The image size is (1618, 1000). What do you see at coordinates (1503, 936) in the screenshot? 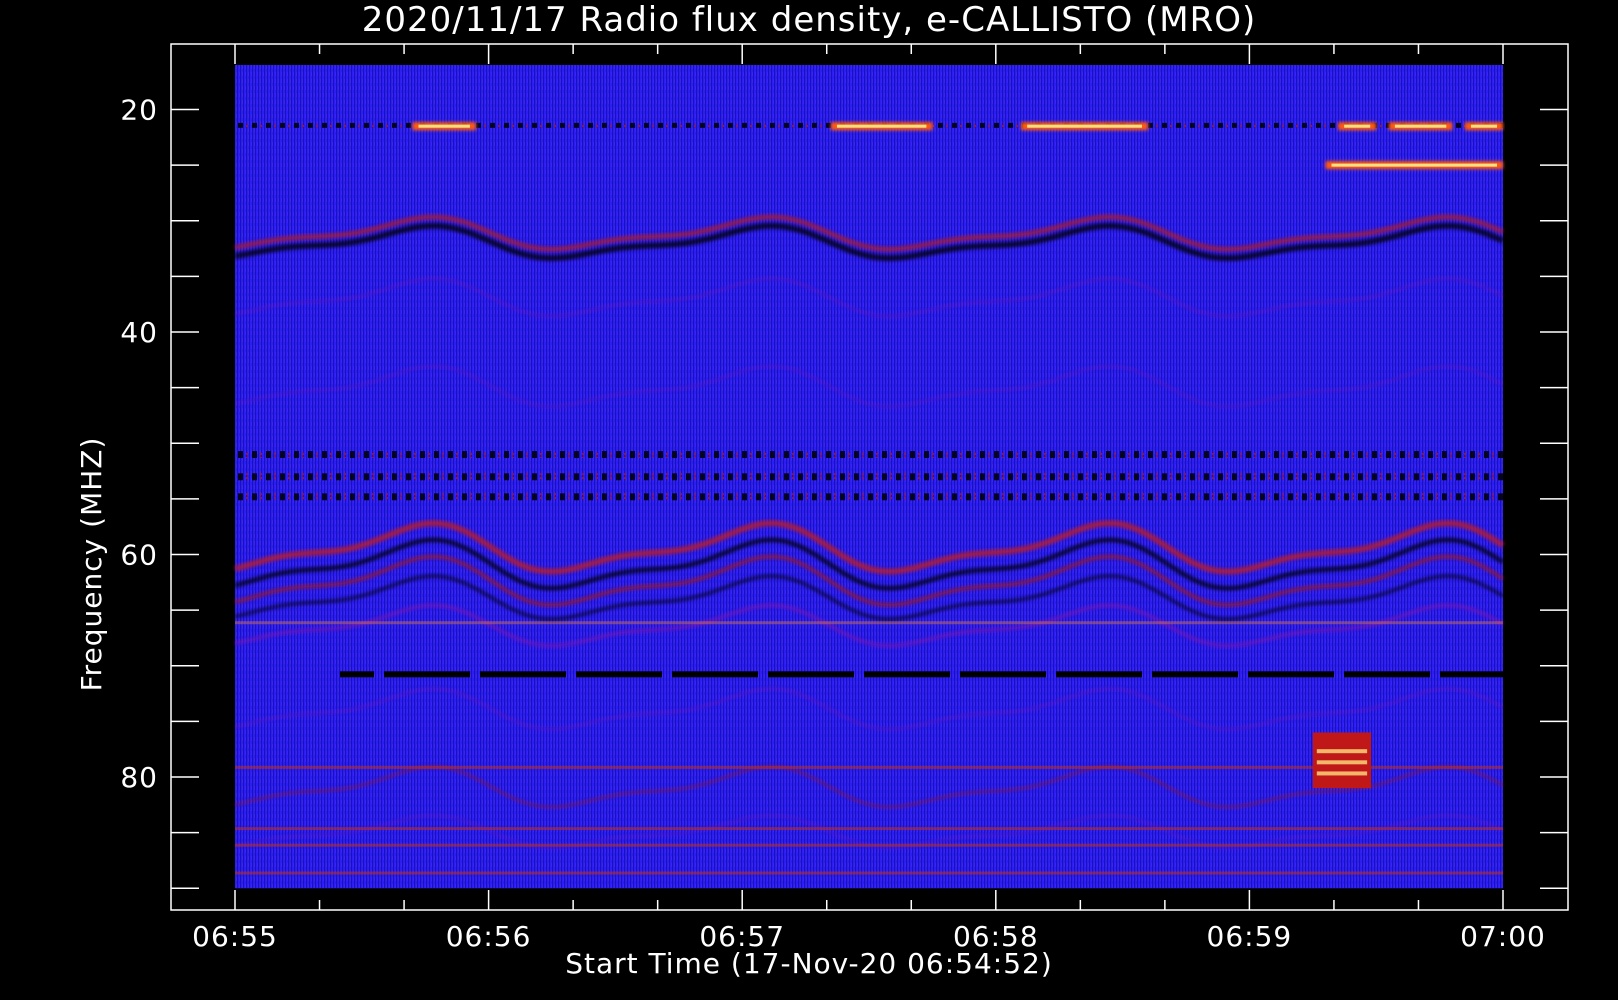
I see `x-tick-label: 07:00` at bounding box center [1503, 936].